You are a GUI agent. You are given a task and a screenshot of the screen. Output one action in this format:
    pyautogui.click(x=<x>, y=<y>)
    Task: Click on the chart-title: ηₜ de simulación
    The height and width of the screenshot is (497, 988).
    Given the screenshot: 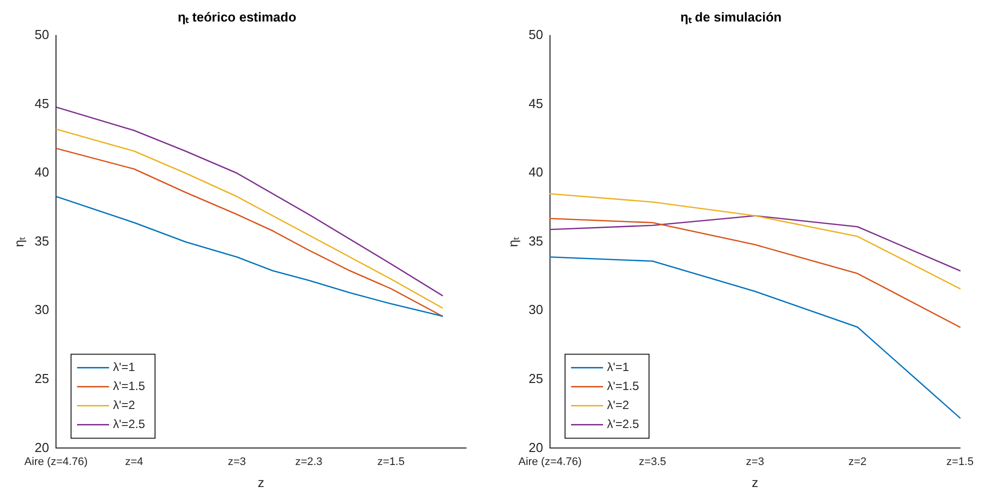 What is the action you would take?
    pyautogui.click(x=731, y=16)
    